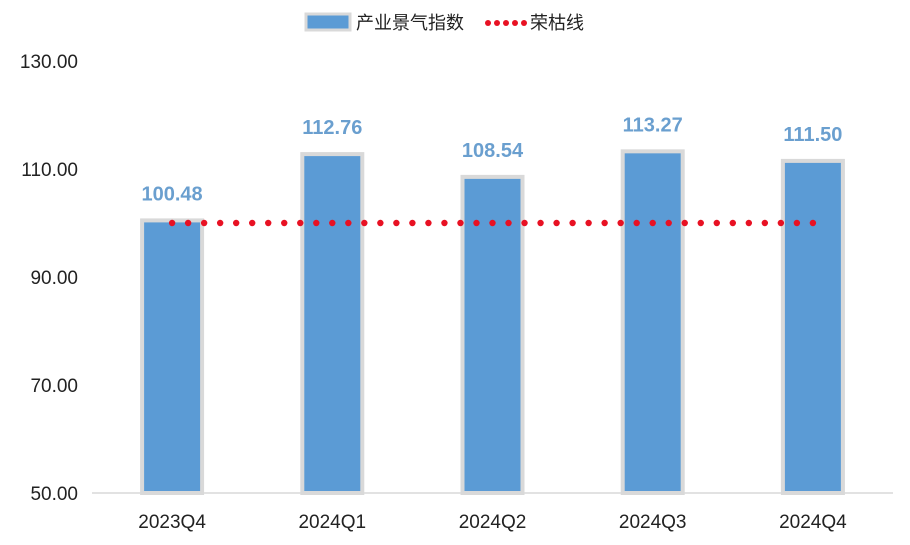 This screenshot has height=545, width=910. Describe the element at coordinates (49, 62) in the screenshot. I see `y-tick-label: 130.00` at that location.